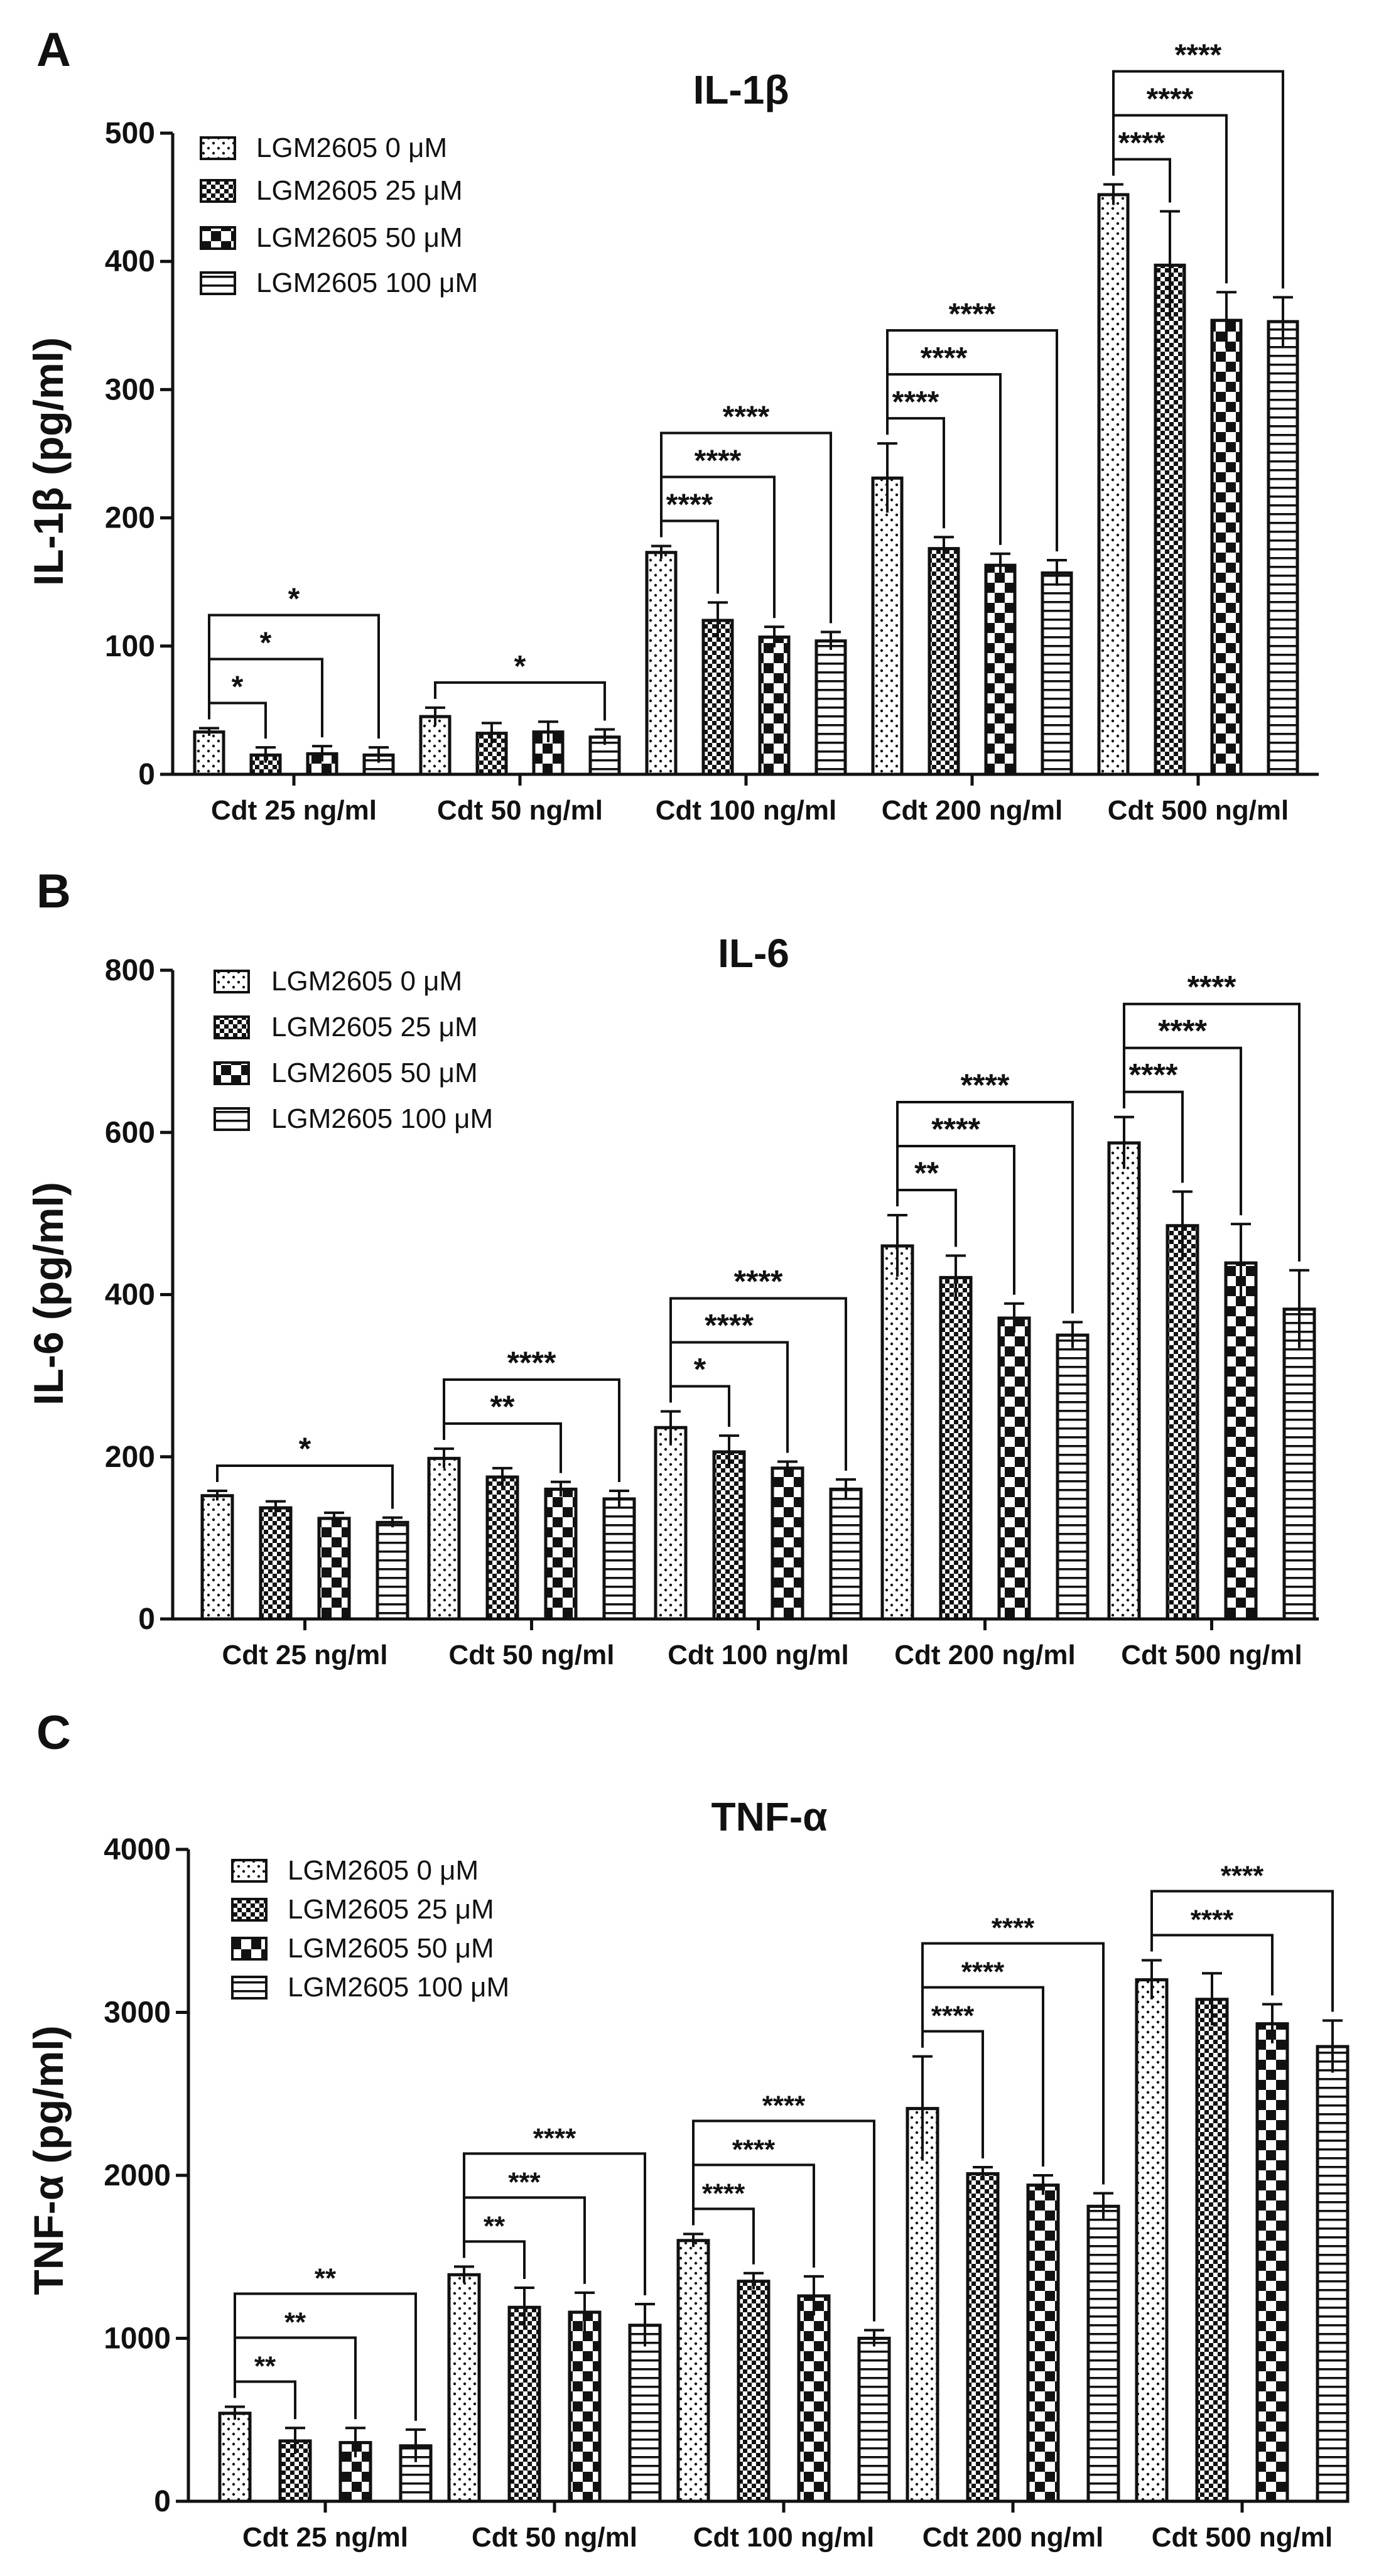  What do you see at coordinates (753, 954) in the screenshot?
I see `chart-title: IL-6` at bounding box center [753, 954].